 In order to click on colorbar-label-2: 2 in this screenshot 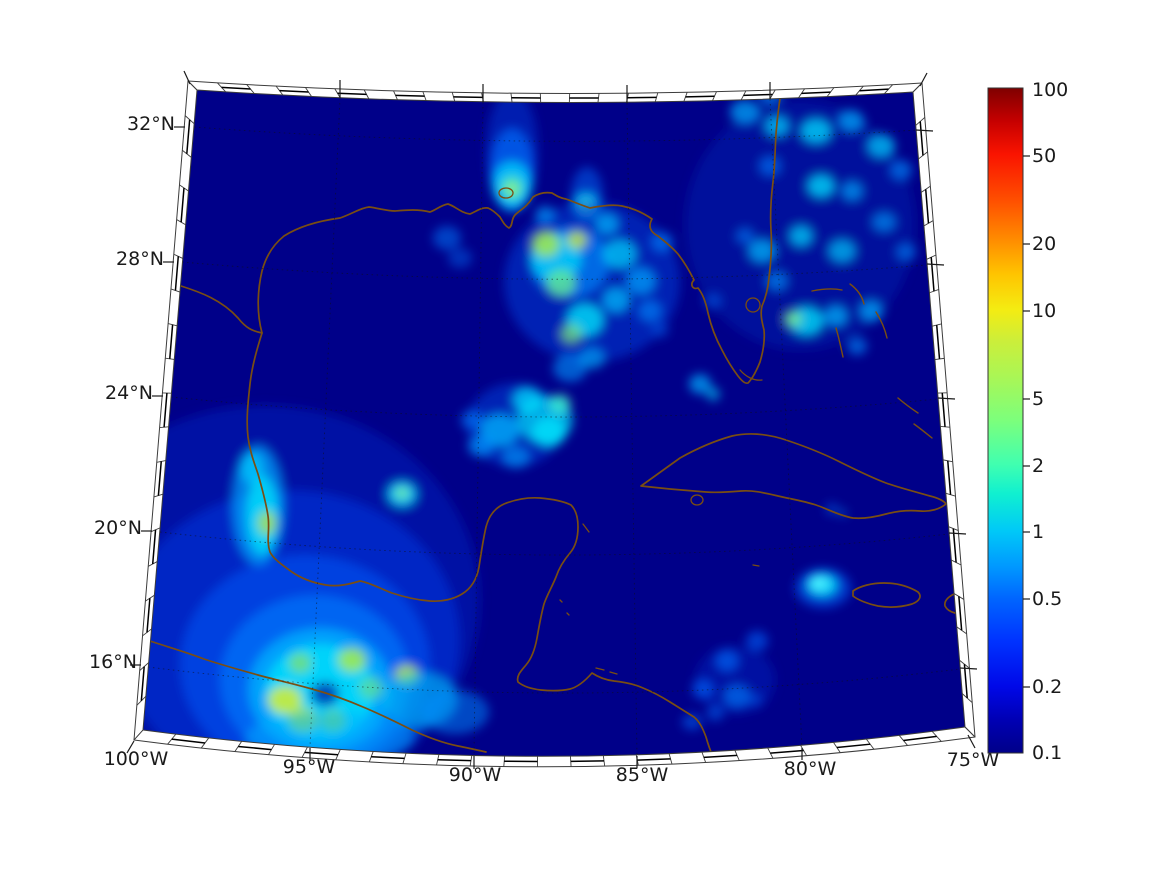, I will do `click(1038, 466)`.